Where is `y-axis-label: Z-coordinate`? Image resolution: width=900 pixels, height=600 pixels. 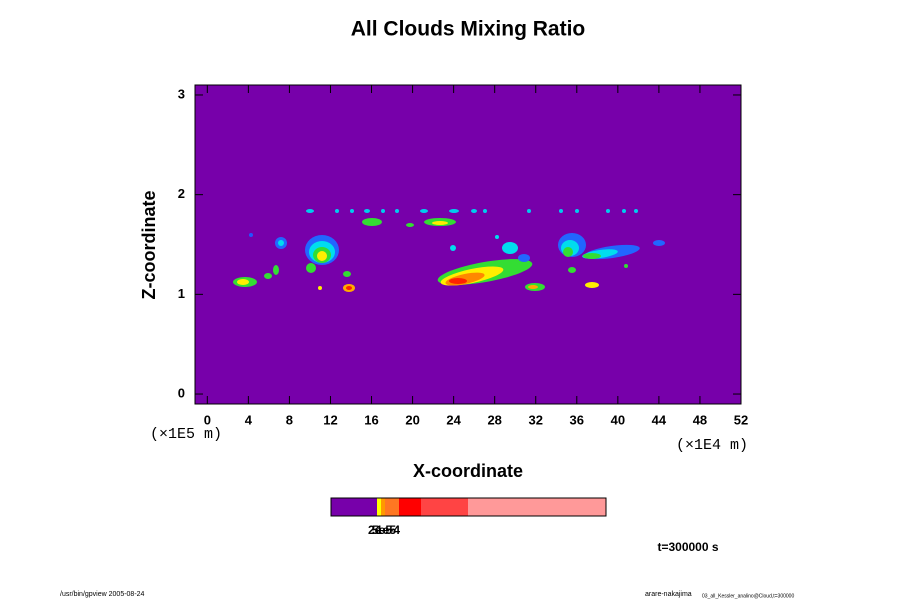
y-axis-label: Z-coordinate is located at coordinates (149, 244).